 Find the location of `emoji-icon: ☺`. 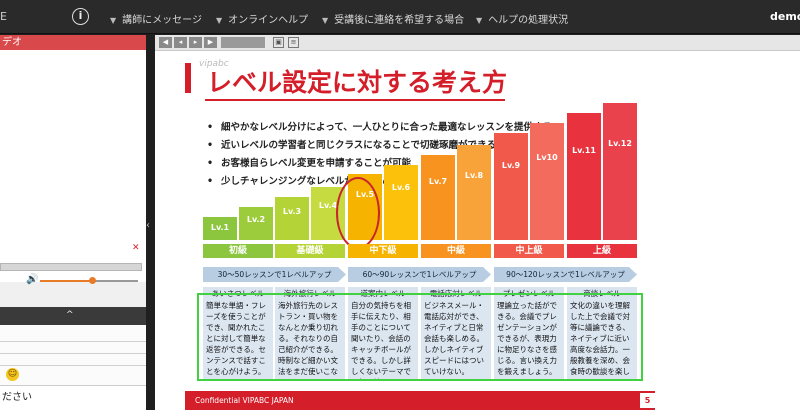

emoji-icon: ☺ is located at coordinates (12, 374).